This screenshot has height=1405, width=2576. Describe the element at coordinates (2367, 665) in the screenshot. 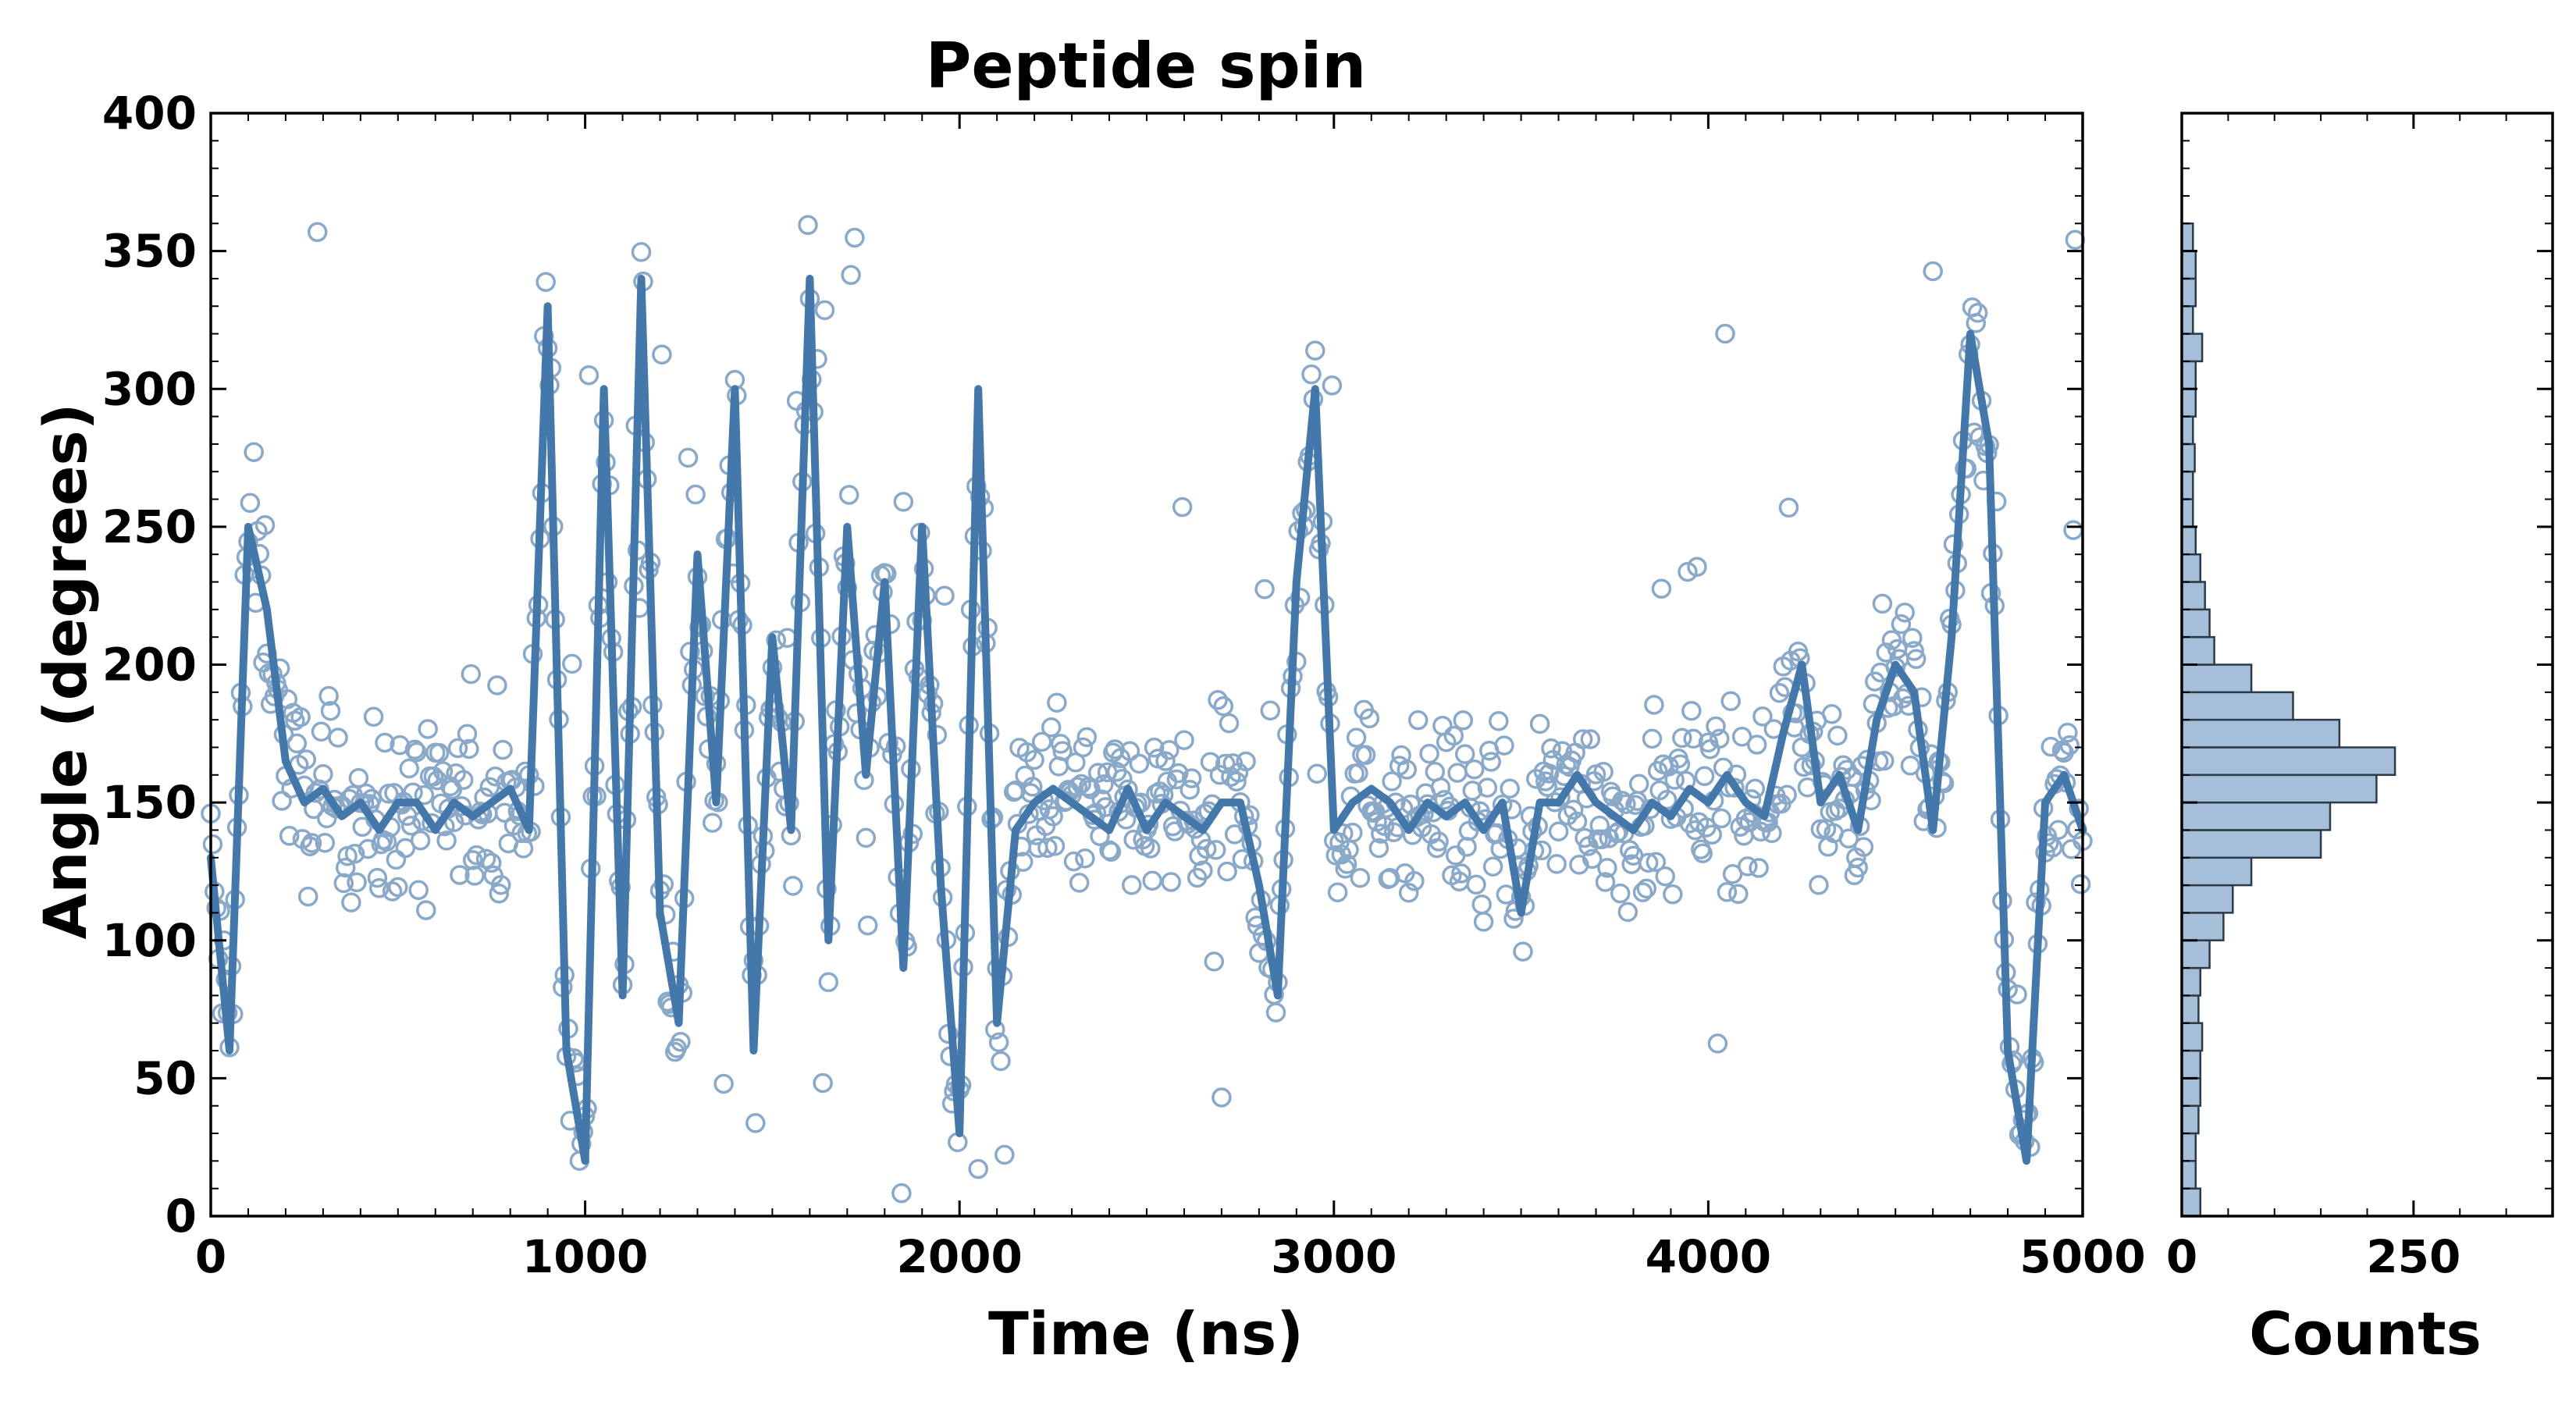

I see `histogram-y-ticks` at that location.